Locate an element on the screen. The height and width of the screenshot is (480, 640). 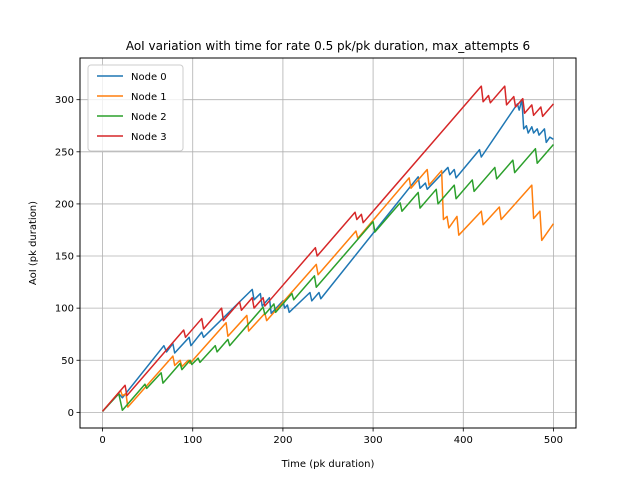
x-tick-label: 300 is located at coordinates (373, 440).